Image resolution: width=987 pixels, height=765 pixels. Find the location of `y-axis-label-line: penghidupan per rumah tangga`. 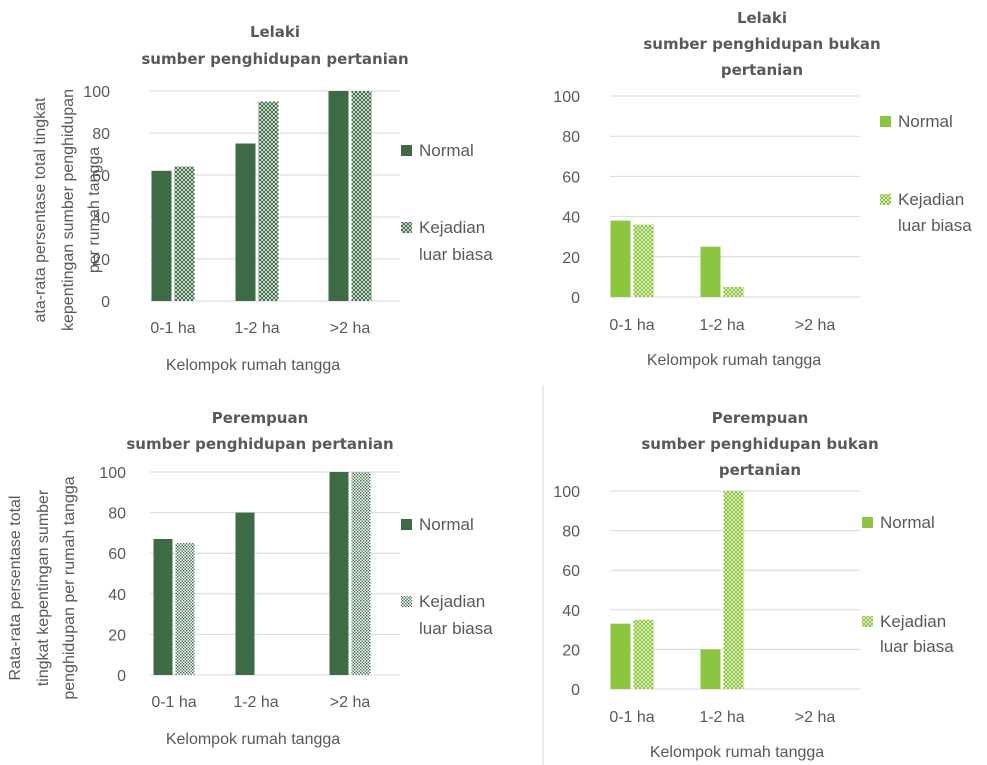

y-axis-label-line: penghidupan per rumah tangga is located at coordinates (69, 587).